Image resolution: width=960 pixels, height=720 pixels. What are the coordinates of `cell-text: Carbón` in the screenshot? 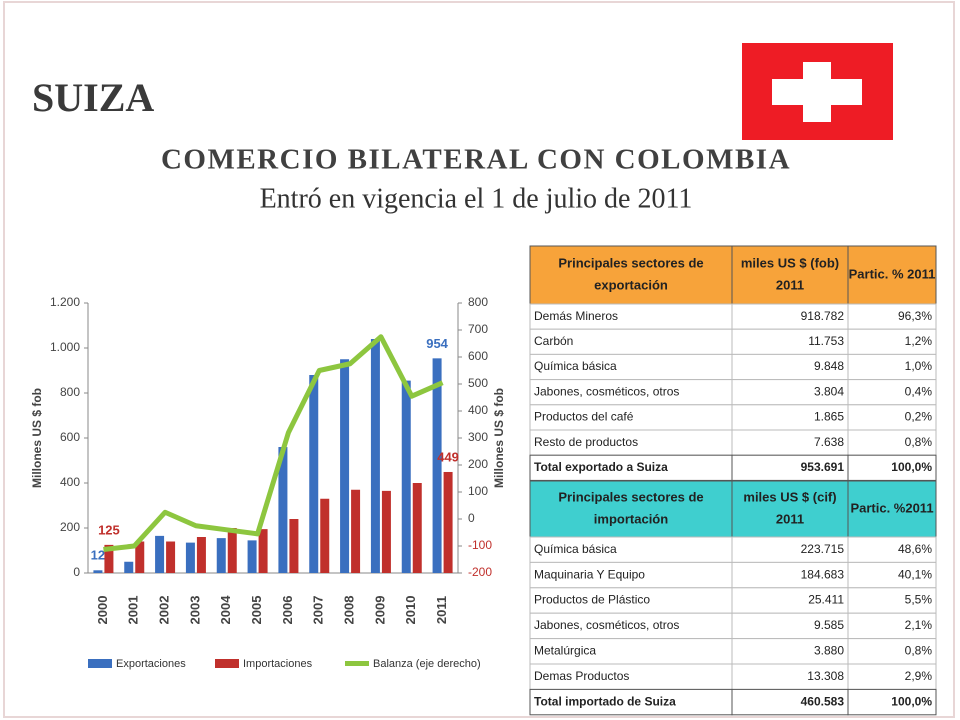 It's located at (553, 341).